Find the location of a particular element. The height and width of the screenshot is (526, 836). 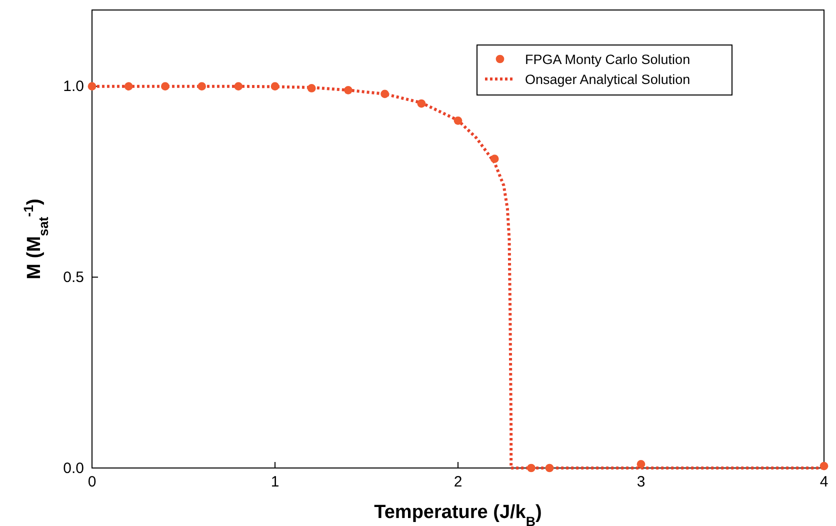

x-axis-title: Temperature (J/k$_{B}$) is located at coordinates (458, 514).